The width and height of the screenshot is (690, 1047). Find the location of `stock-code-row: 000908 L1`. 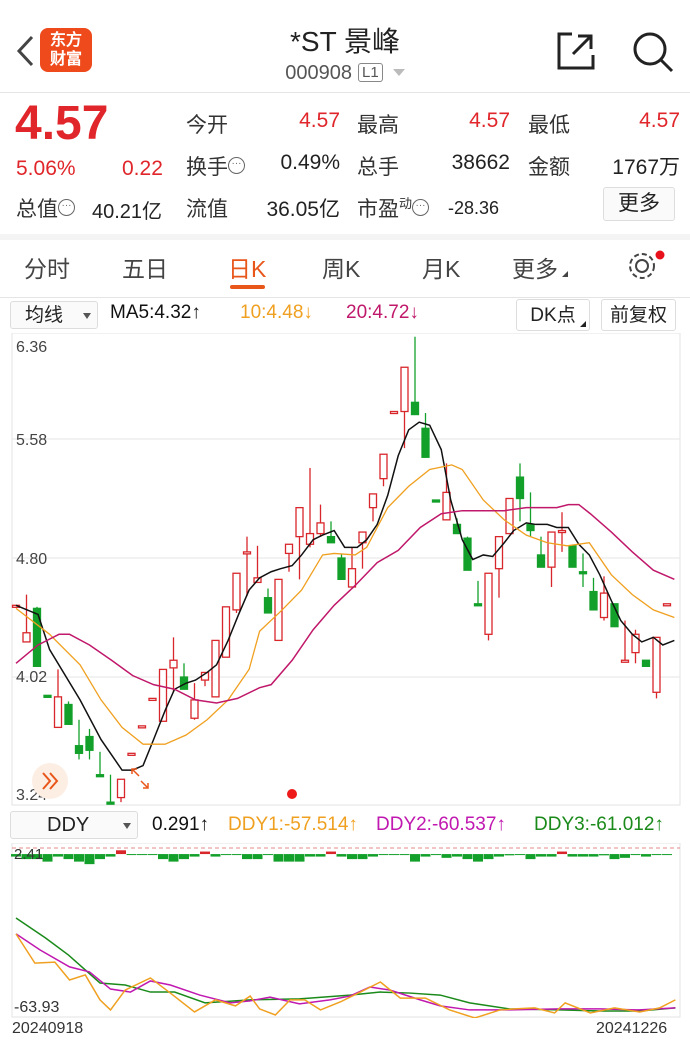

stock-code-row: 000908 L1 is located at coordinates (345, 73).